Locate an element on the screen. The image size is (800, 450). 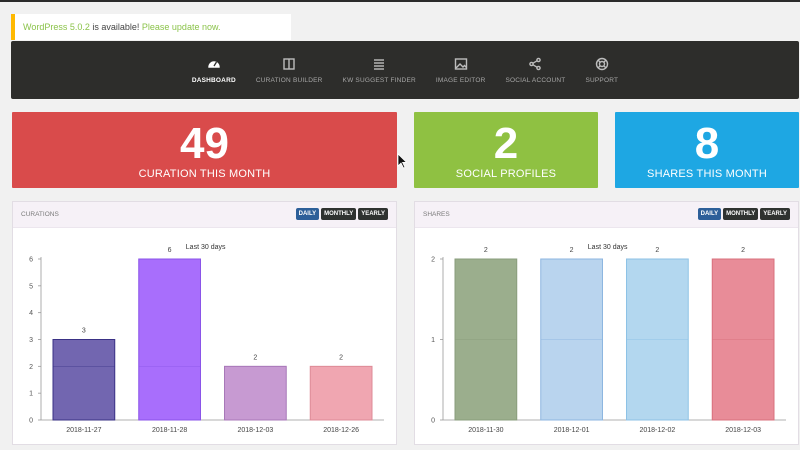
curations-panel-header: CURATIONS DAILY MONTHLY YEARLY is located at coordinates (204, 215).